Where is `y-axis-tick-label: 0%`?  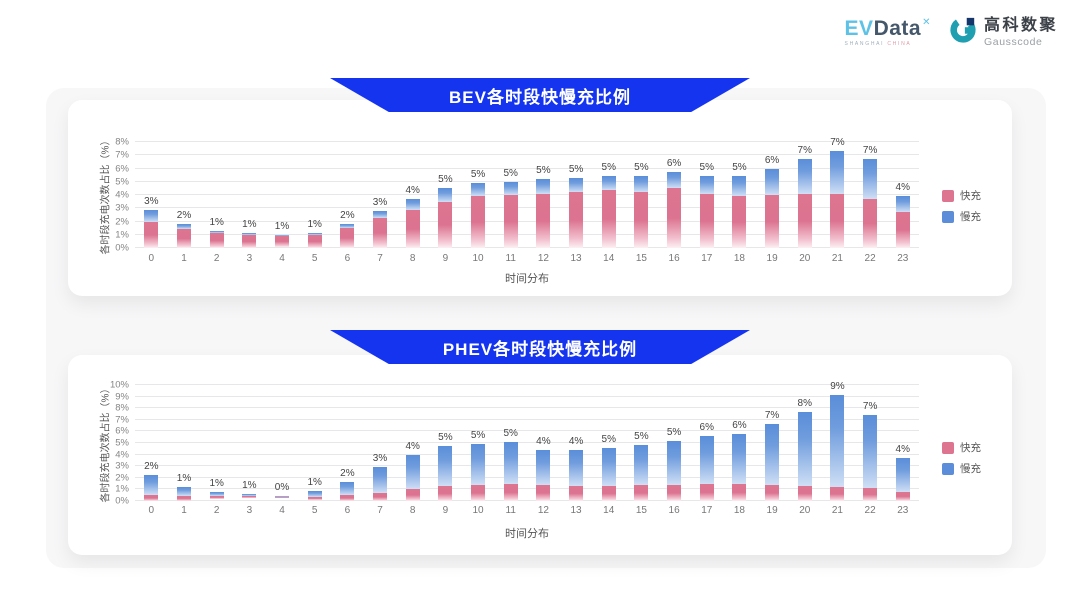
y-axis-tick-label: 0% is located at coordinates (122, 248).